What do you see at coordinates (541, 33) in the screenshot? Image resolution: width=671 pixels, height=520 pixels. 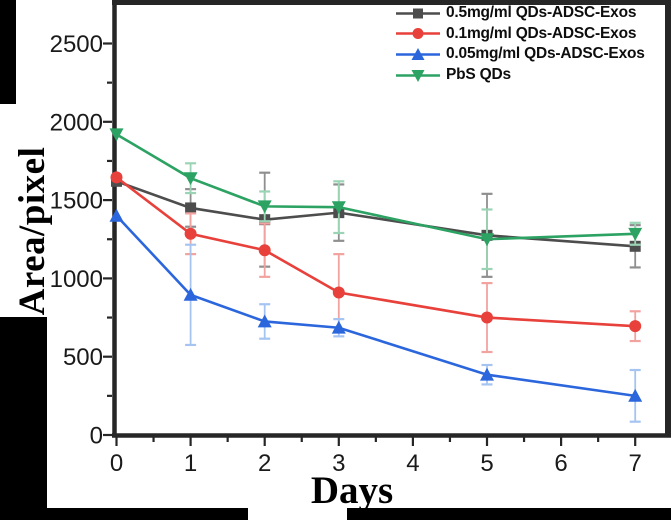 I see `legend-label: 0.1mg/ml QDs-ADSC-Exos` at bounding box center [541, 33].